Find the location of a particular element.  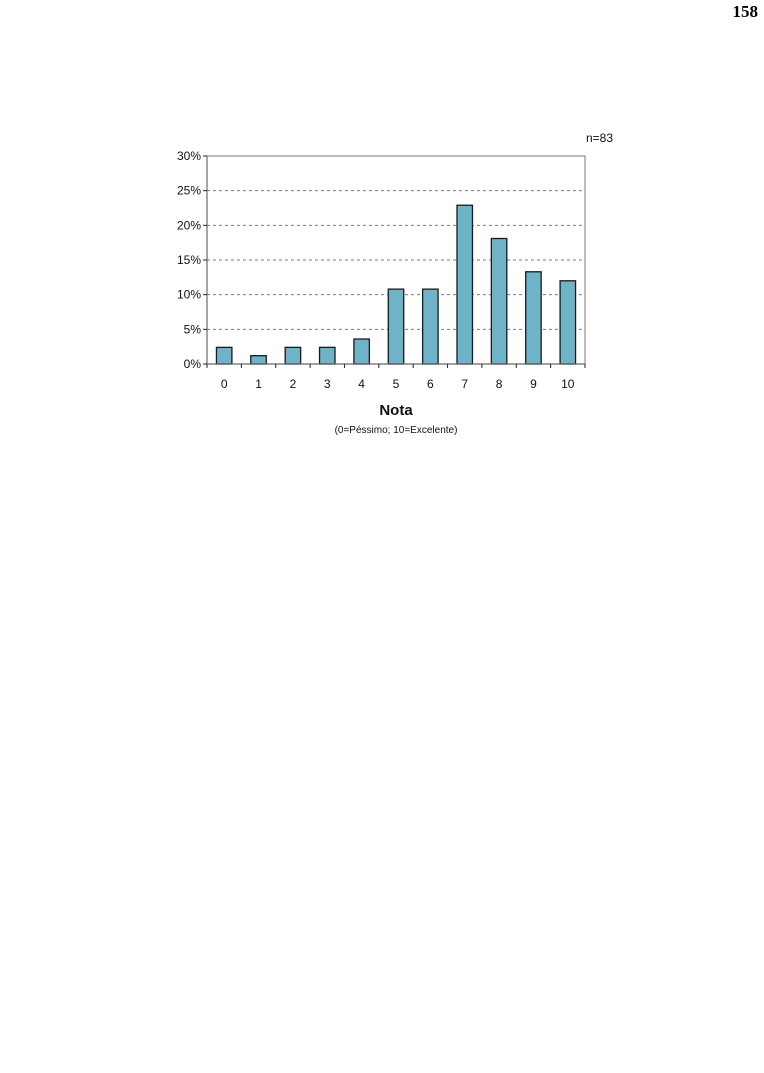

y-tick-label: 5% is located at coordinates (193, 329).